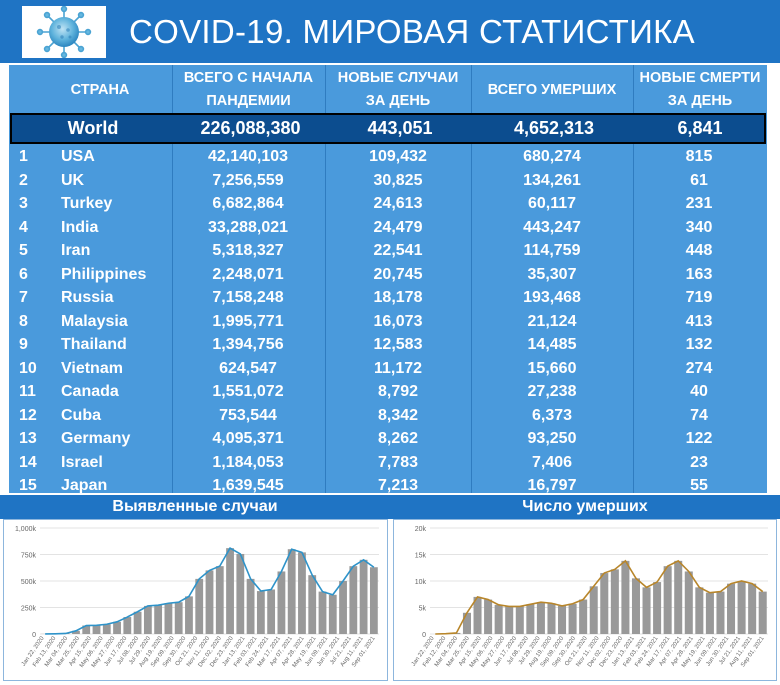  What do you see at coordinates (398, 181) in the screenshot?
I see `new-cases-cell: 30,825` at bounding box center [398, 181].